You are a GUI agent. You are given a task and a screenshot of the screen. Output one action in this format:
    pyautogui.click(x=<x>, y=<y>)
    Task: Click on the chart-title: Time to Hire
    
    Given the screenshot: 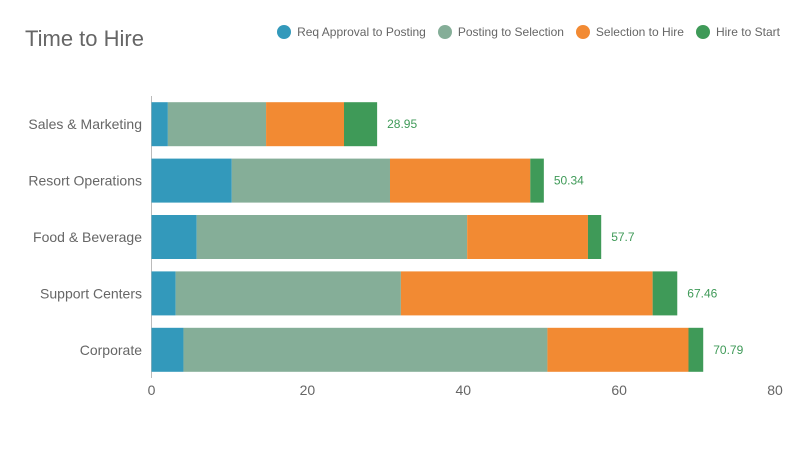 What is the action you would take?
    pyautogui.click(x=84, y=38)
    